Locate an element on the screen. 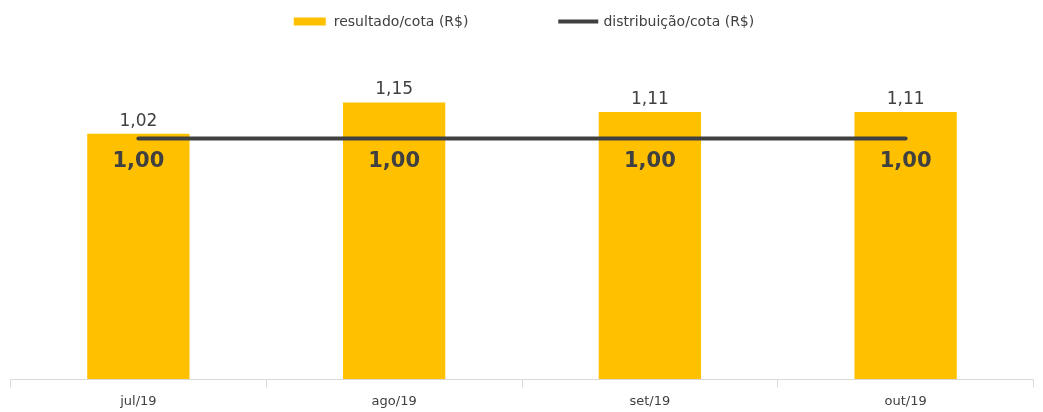 This screenshot has height=412, width=1043. legend-label: resultado/cota (R$) is located at coordinates (401, 21).